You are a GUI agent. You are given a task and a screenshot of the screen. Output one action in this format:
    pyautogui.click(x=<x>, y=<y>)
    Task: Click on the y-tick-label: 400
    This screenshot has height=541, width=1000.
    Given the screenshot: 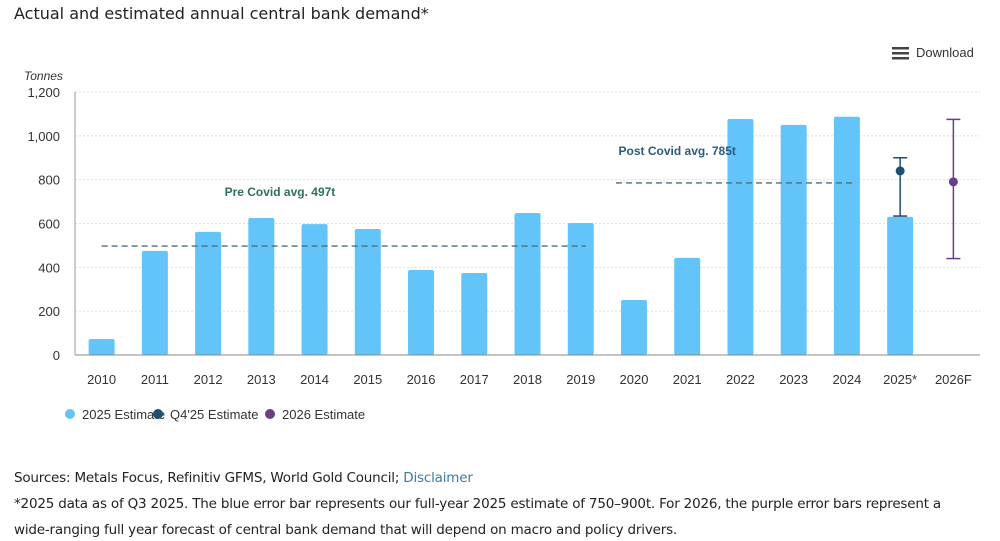 What is the action you would take?
    pyautogui.click(x=49, y=267)
    